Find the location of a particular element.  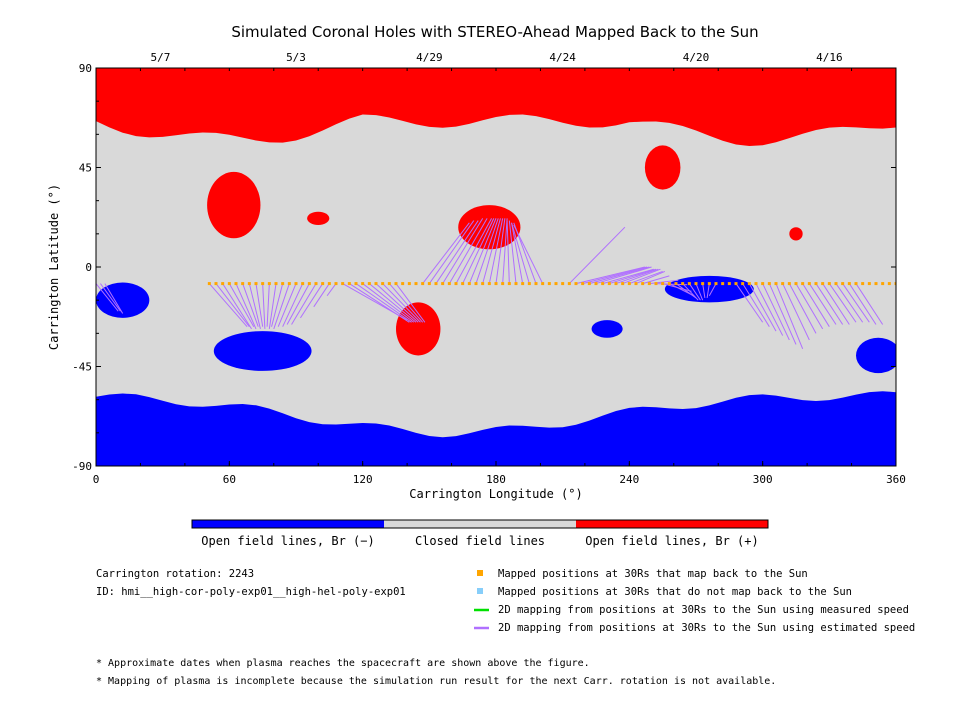

top-date-label: 5/3 is located at coordinates (296, 57).